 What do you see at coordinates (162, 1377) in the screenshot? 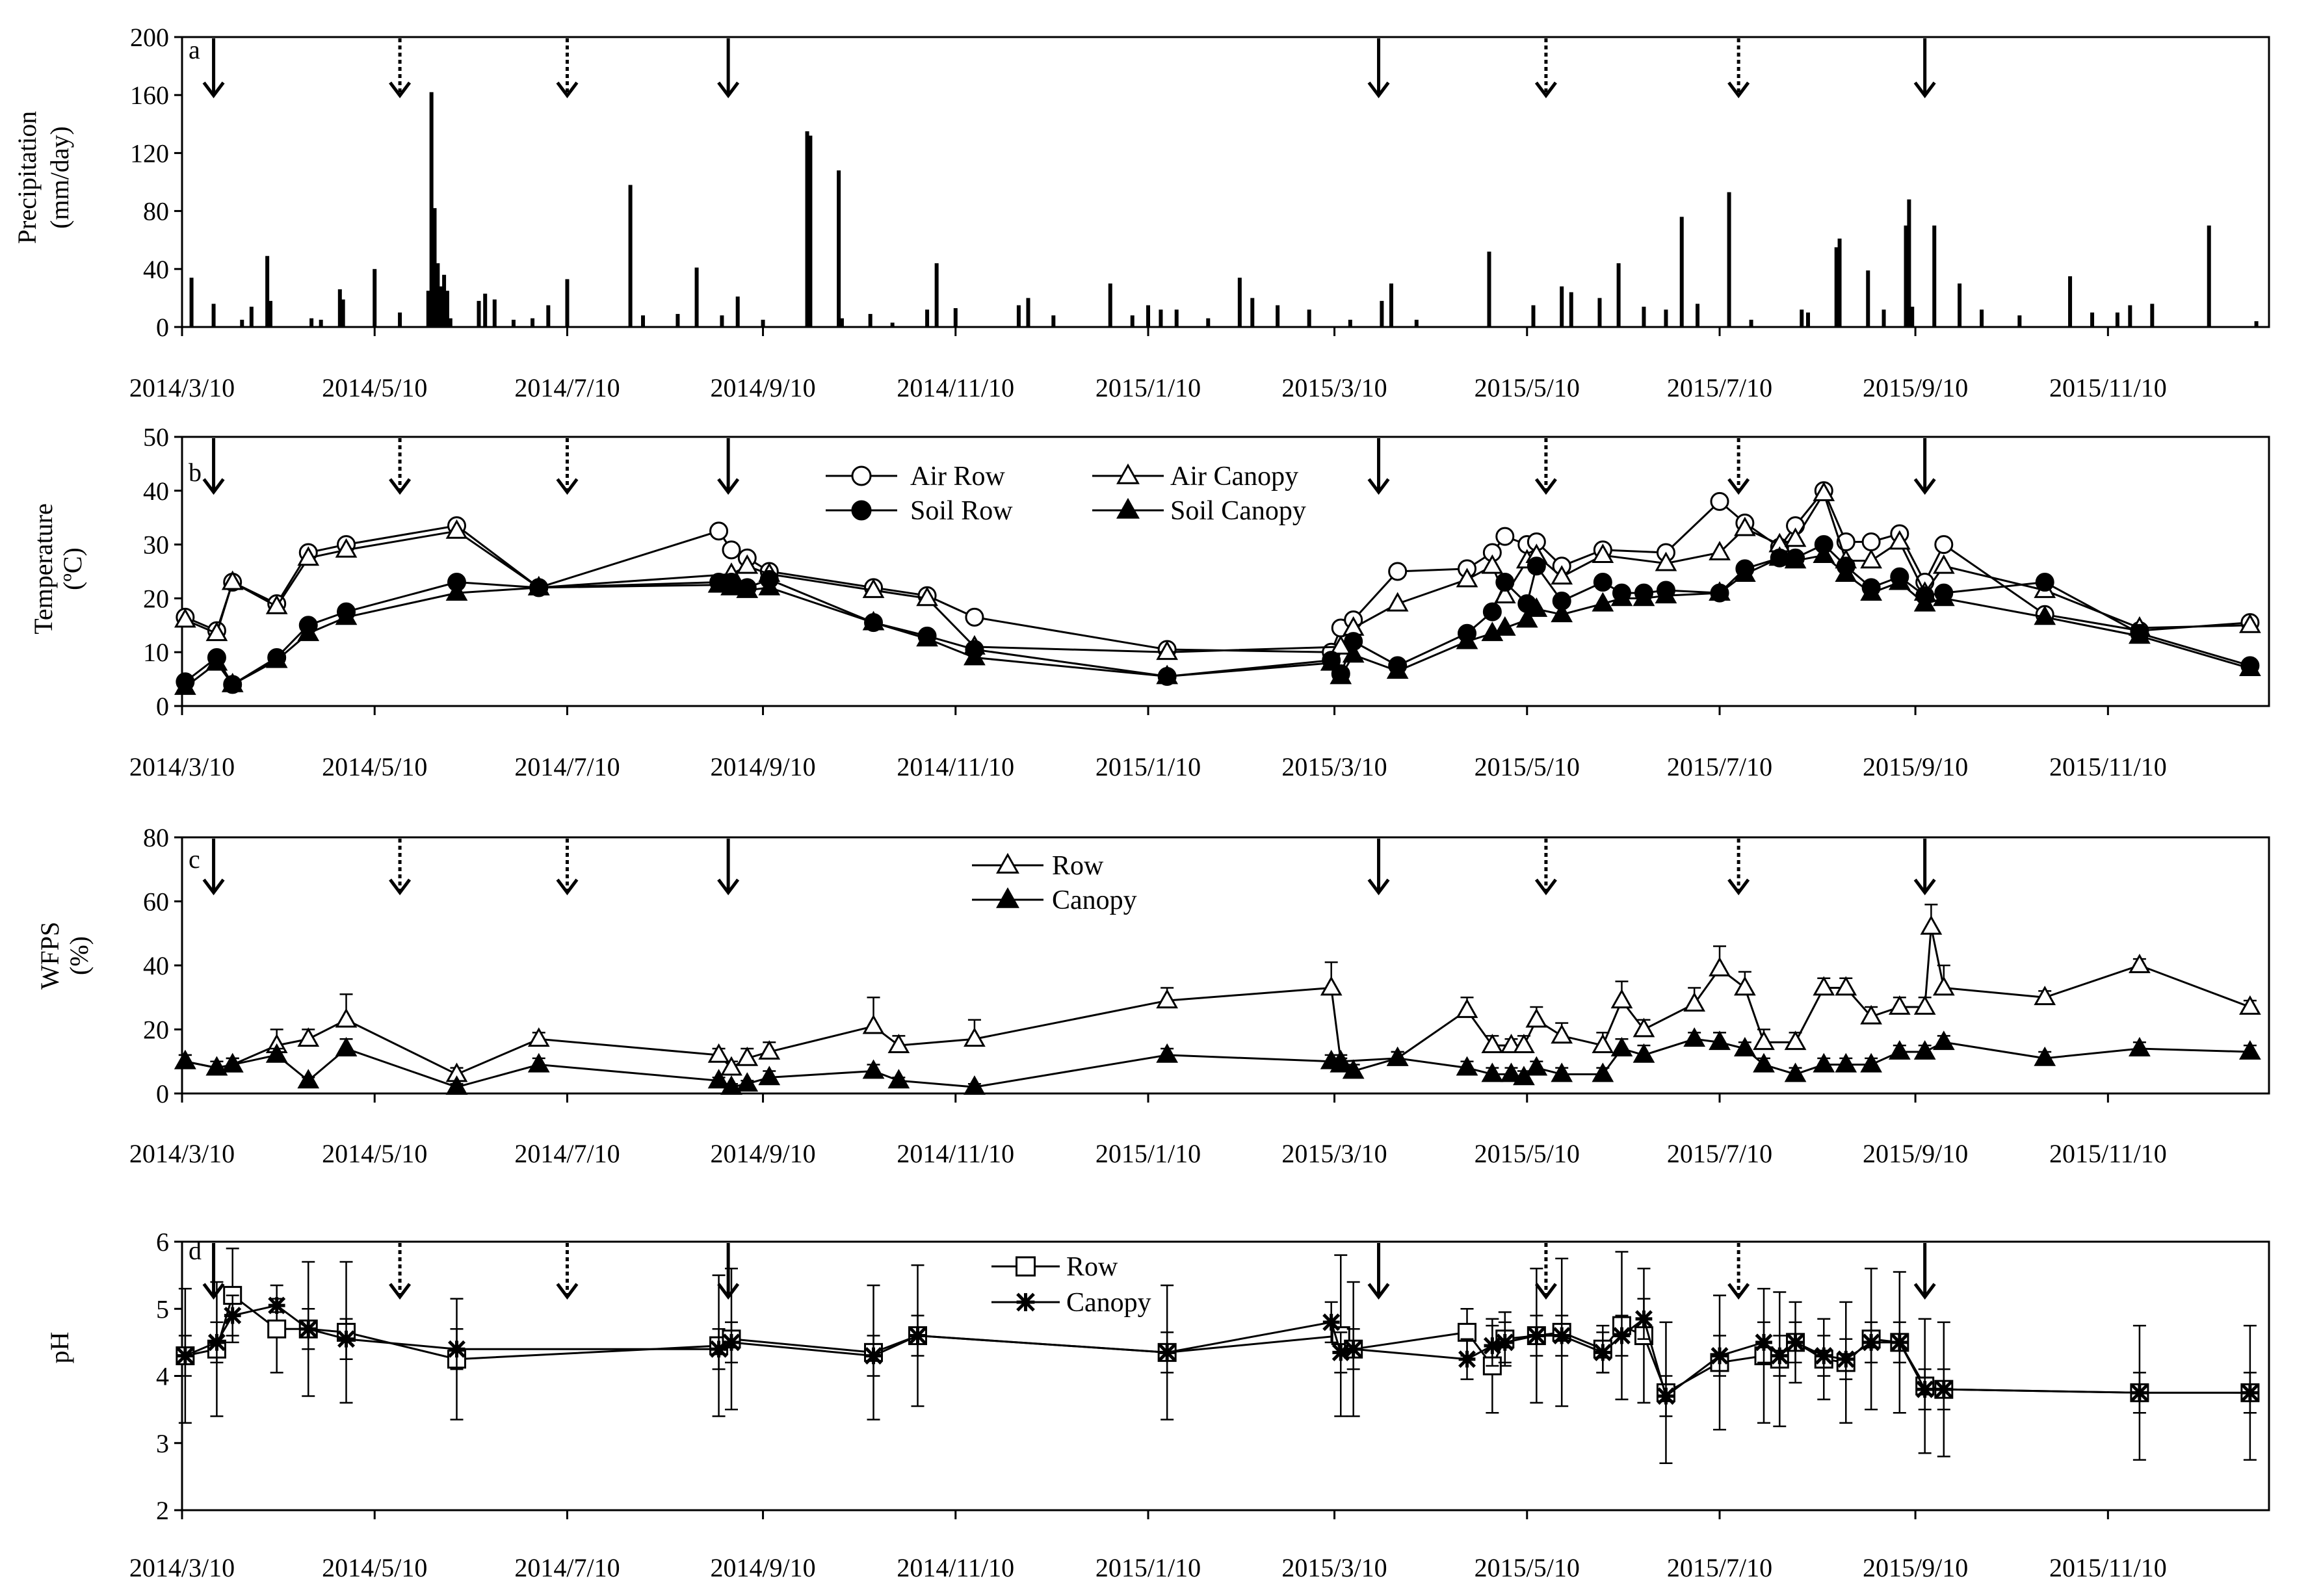
I see `y-tick-label: 4` at bounding box center [162, 1377].